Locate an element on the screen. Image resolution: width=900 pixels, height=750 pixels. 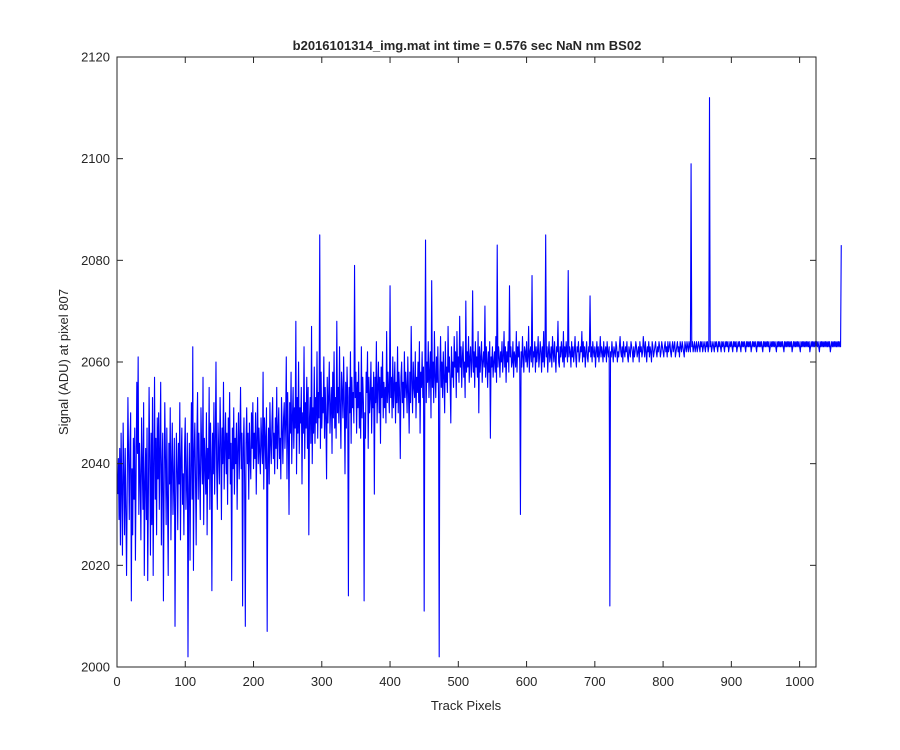
y-axis-label: Signal (ADU) at pixel 807 is located at coordinates (63, 362).